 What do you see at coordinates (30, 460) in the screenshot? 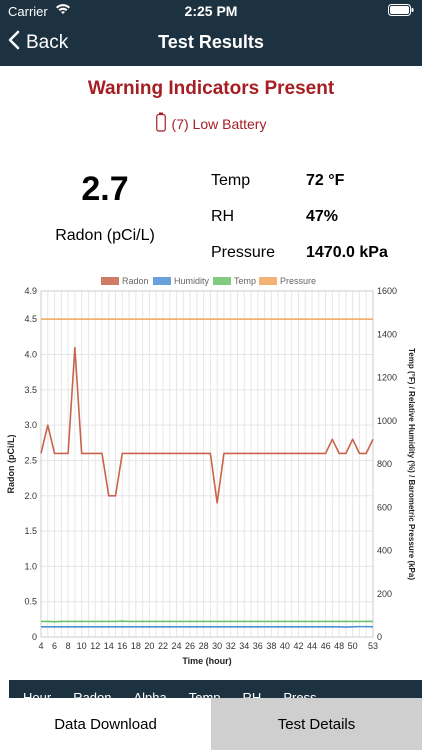
I see `y-tick-label: 2.5` at bounding box center [30, 460].